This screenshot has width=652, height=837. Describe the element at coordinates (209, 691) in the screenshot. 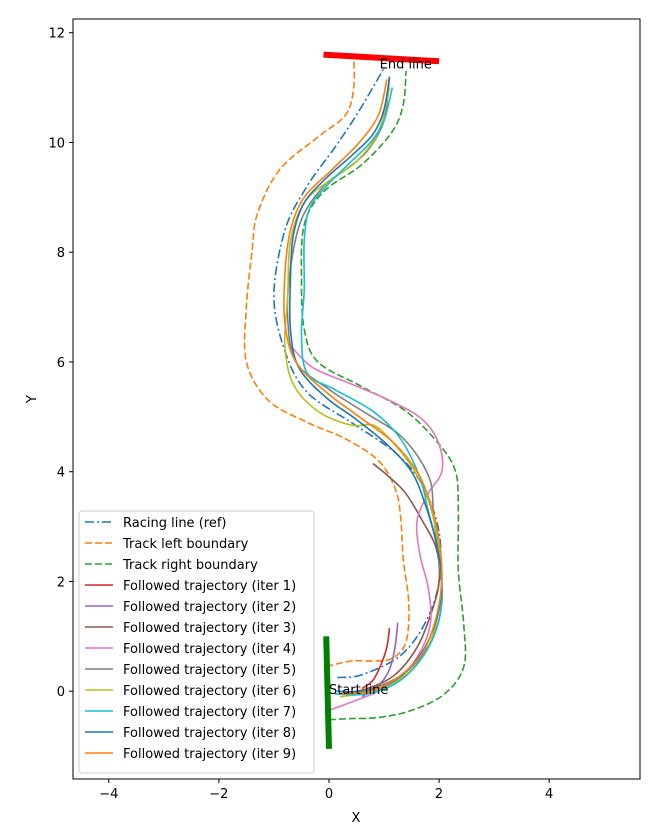

I see `legend-label: Followed trajectory (iter 6)` at that location.